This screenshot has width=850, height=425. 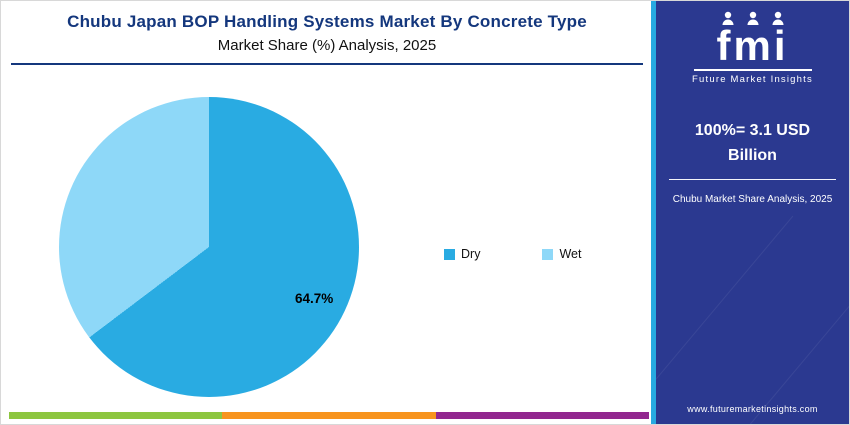 What do you see at coordinates (548, 254) in the screenshot?
I see `legend-swatch-wet` at bounding box center [548, 254].